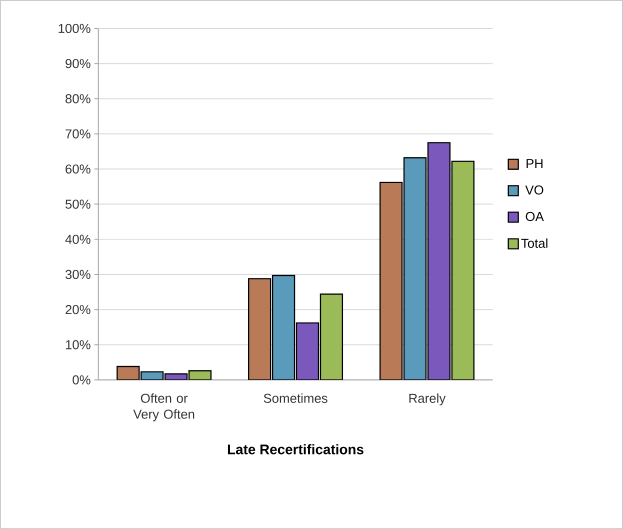  What do you see at coordinates (534, 163) in the screenshot?
I see `legend-label: PH` at bounding box center [534, 163].